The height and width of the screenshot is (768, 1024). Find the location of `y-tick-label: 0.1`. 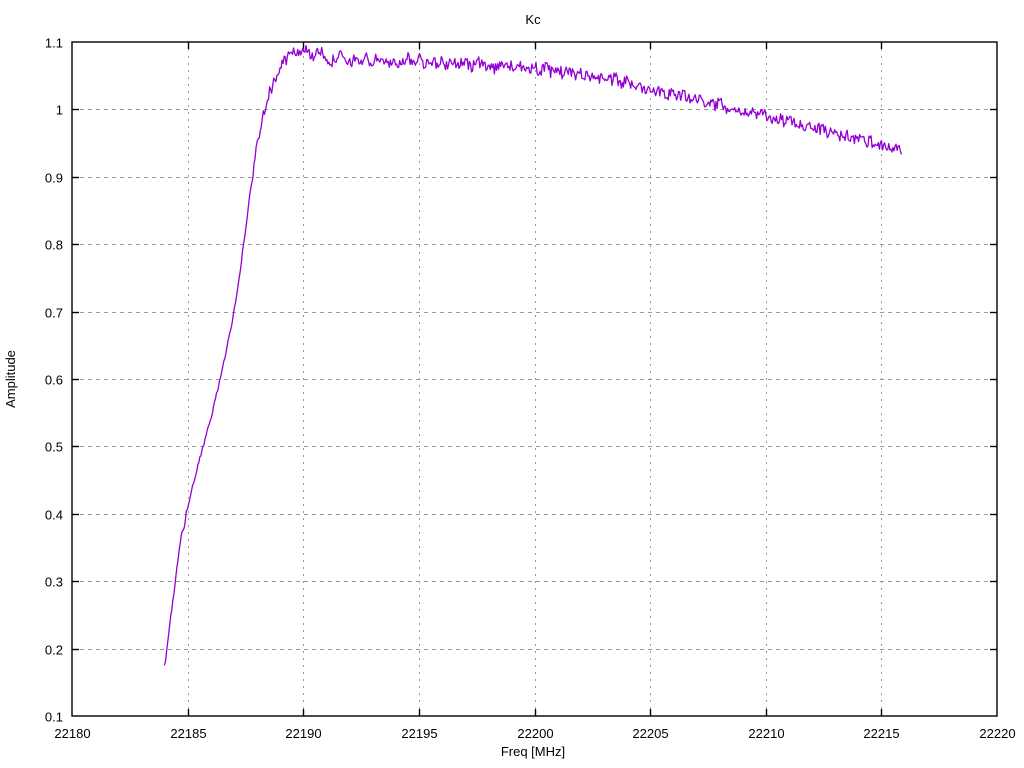

y-tick-label: 0.1 is located at coordinates (54, 717).